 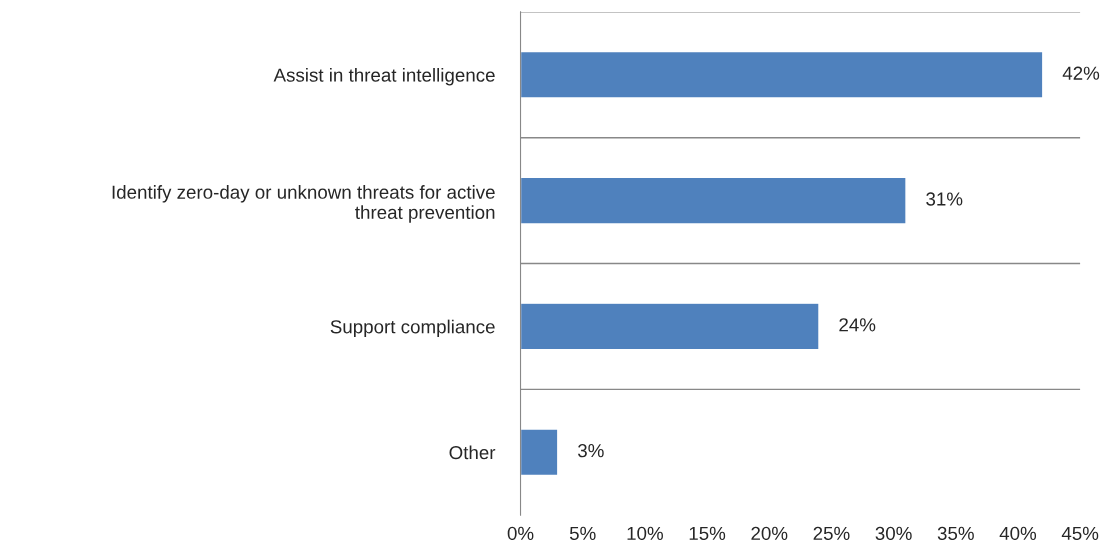 What do you see at coordinates (590, 451) in the screenshot?
I see `data-label: 3%` at bounding box center [590, 451].